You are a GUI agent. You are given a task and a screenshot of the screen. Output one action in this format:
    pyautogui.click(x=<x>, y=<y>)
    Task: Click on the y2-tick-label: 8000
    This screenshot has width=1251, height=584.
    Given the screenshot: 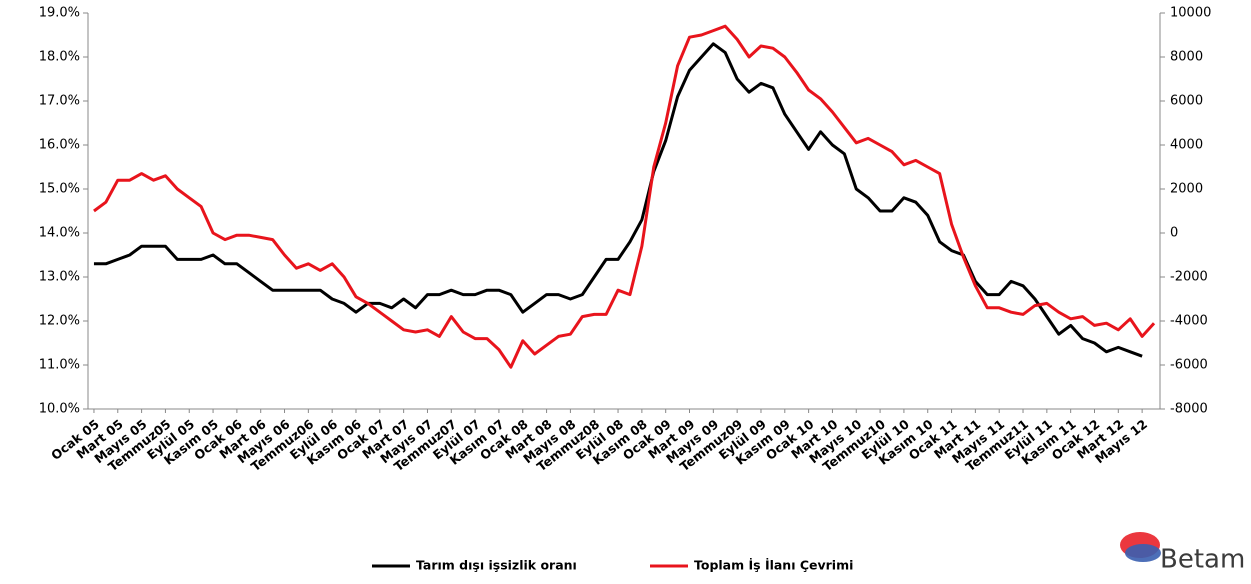 What is the action you would take?
    pyautogui.click(x=1186, y=57)
    